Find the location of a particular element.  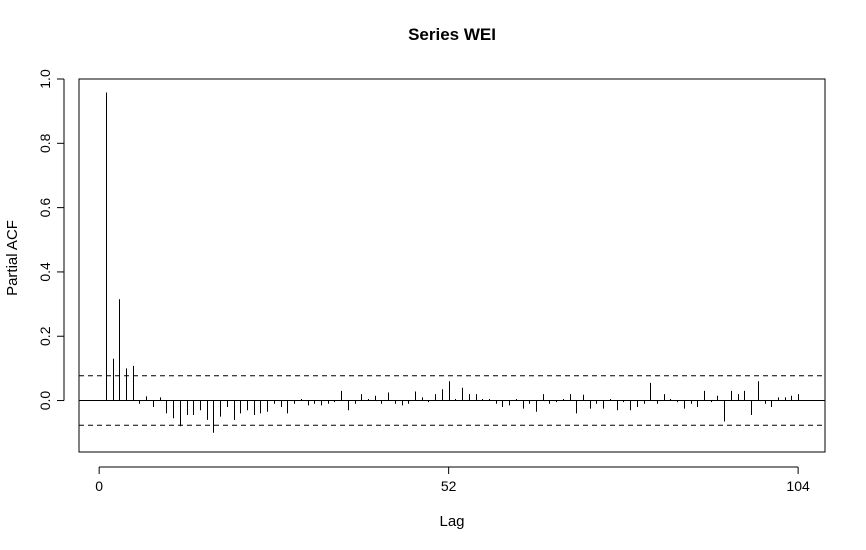

x-tick-label: 104 is located at coordinates (798, 486).